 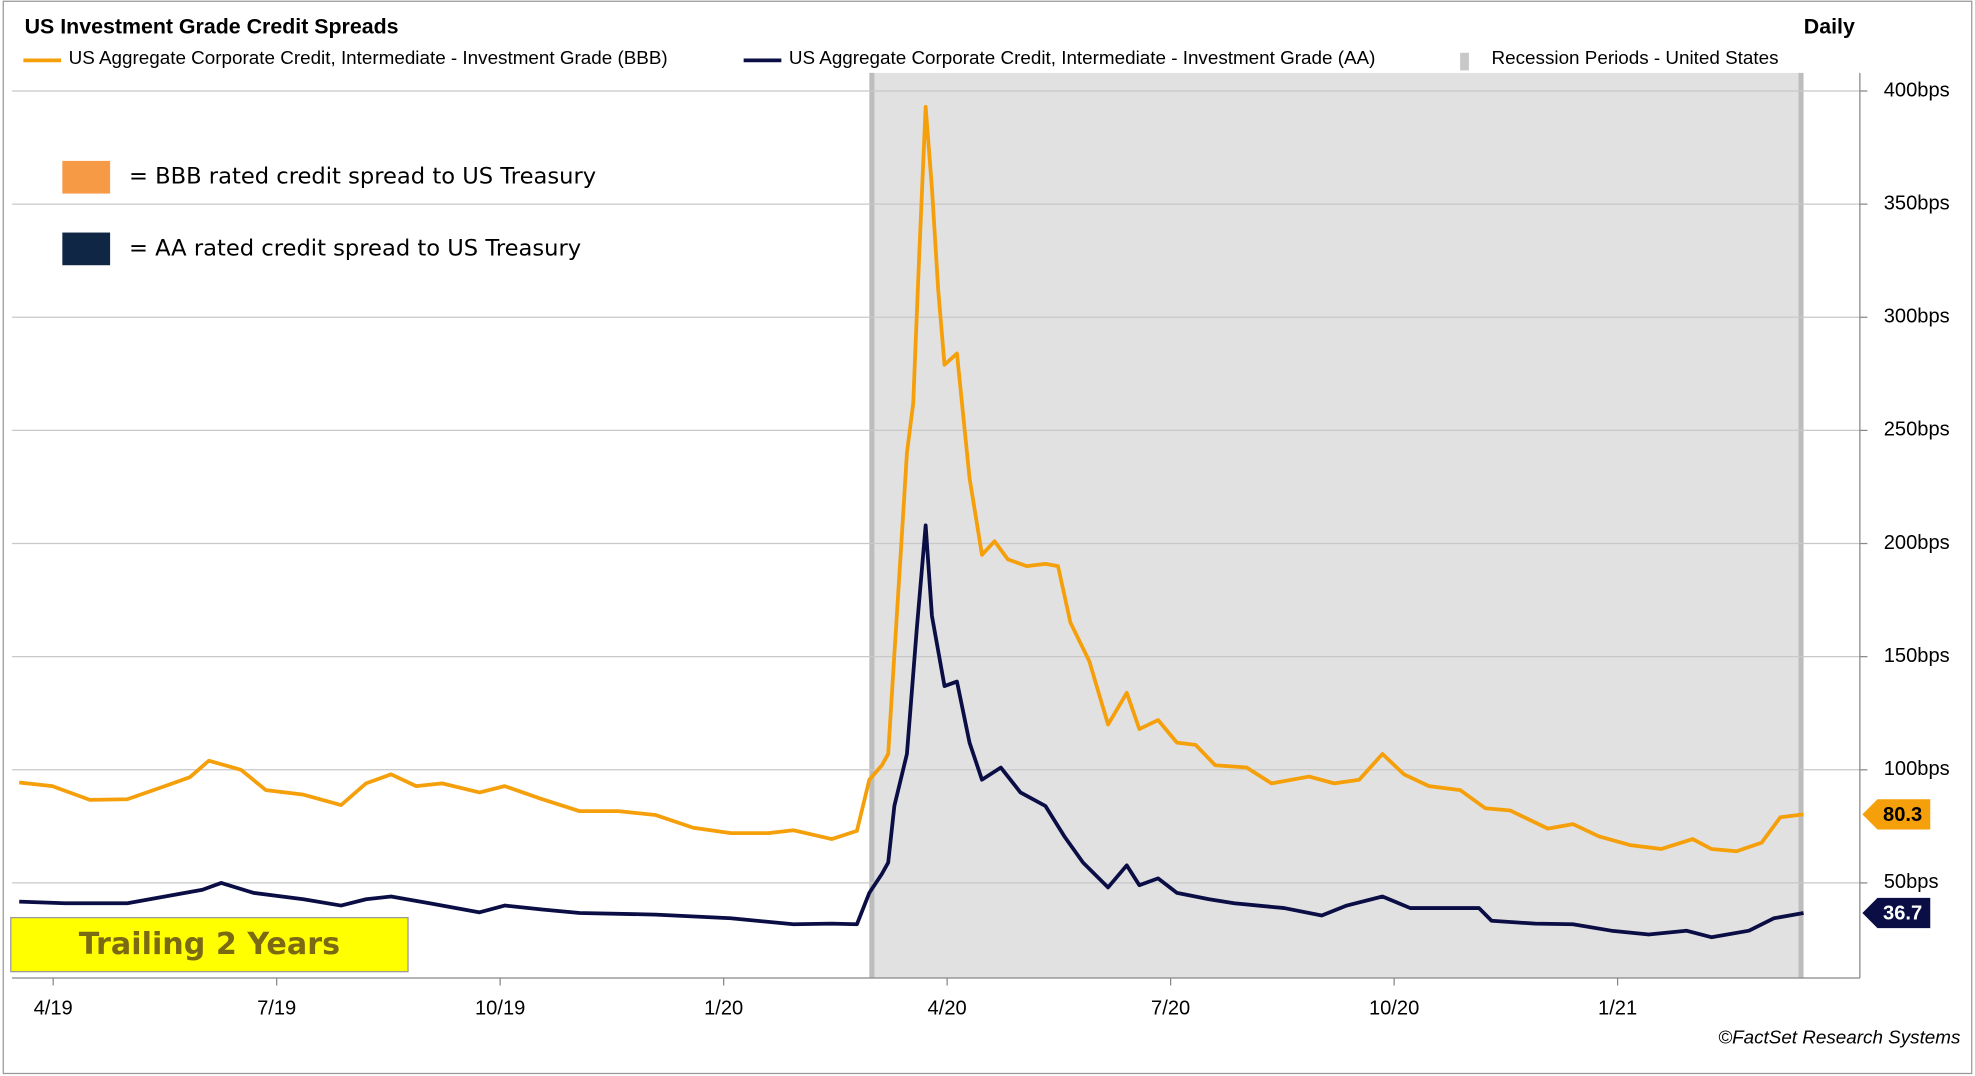 What do you see at coordinates (276, 1009) in the screenshot?
I see `x-tick-label: 7/19` at bounding box center [276, 1009].